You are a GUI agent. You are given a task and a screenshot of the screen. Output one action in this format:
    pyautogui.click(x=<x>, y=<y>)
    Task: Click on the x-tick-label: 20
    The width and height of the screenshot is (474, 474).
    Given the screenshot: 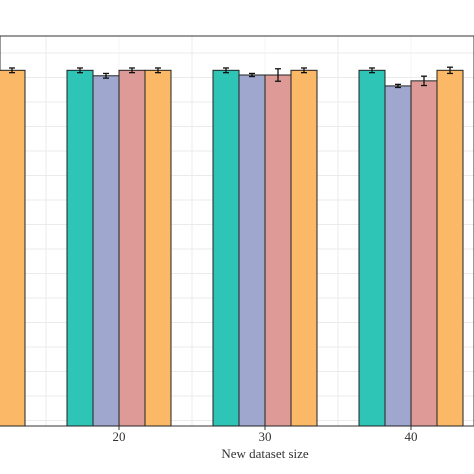 What is the action you would take?
    pyautogui.click(x=119, y=436)
    